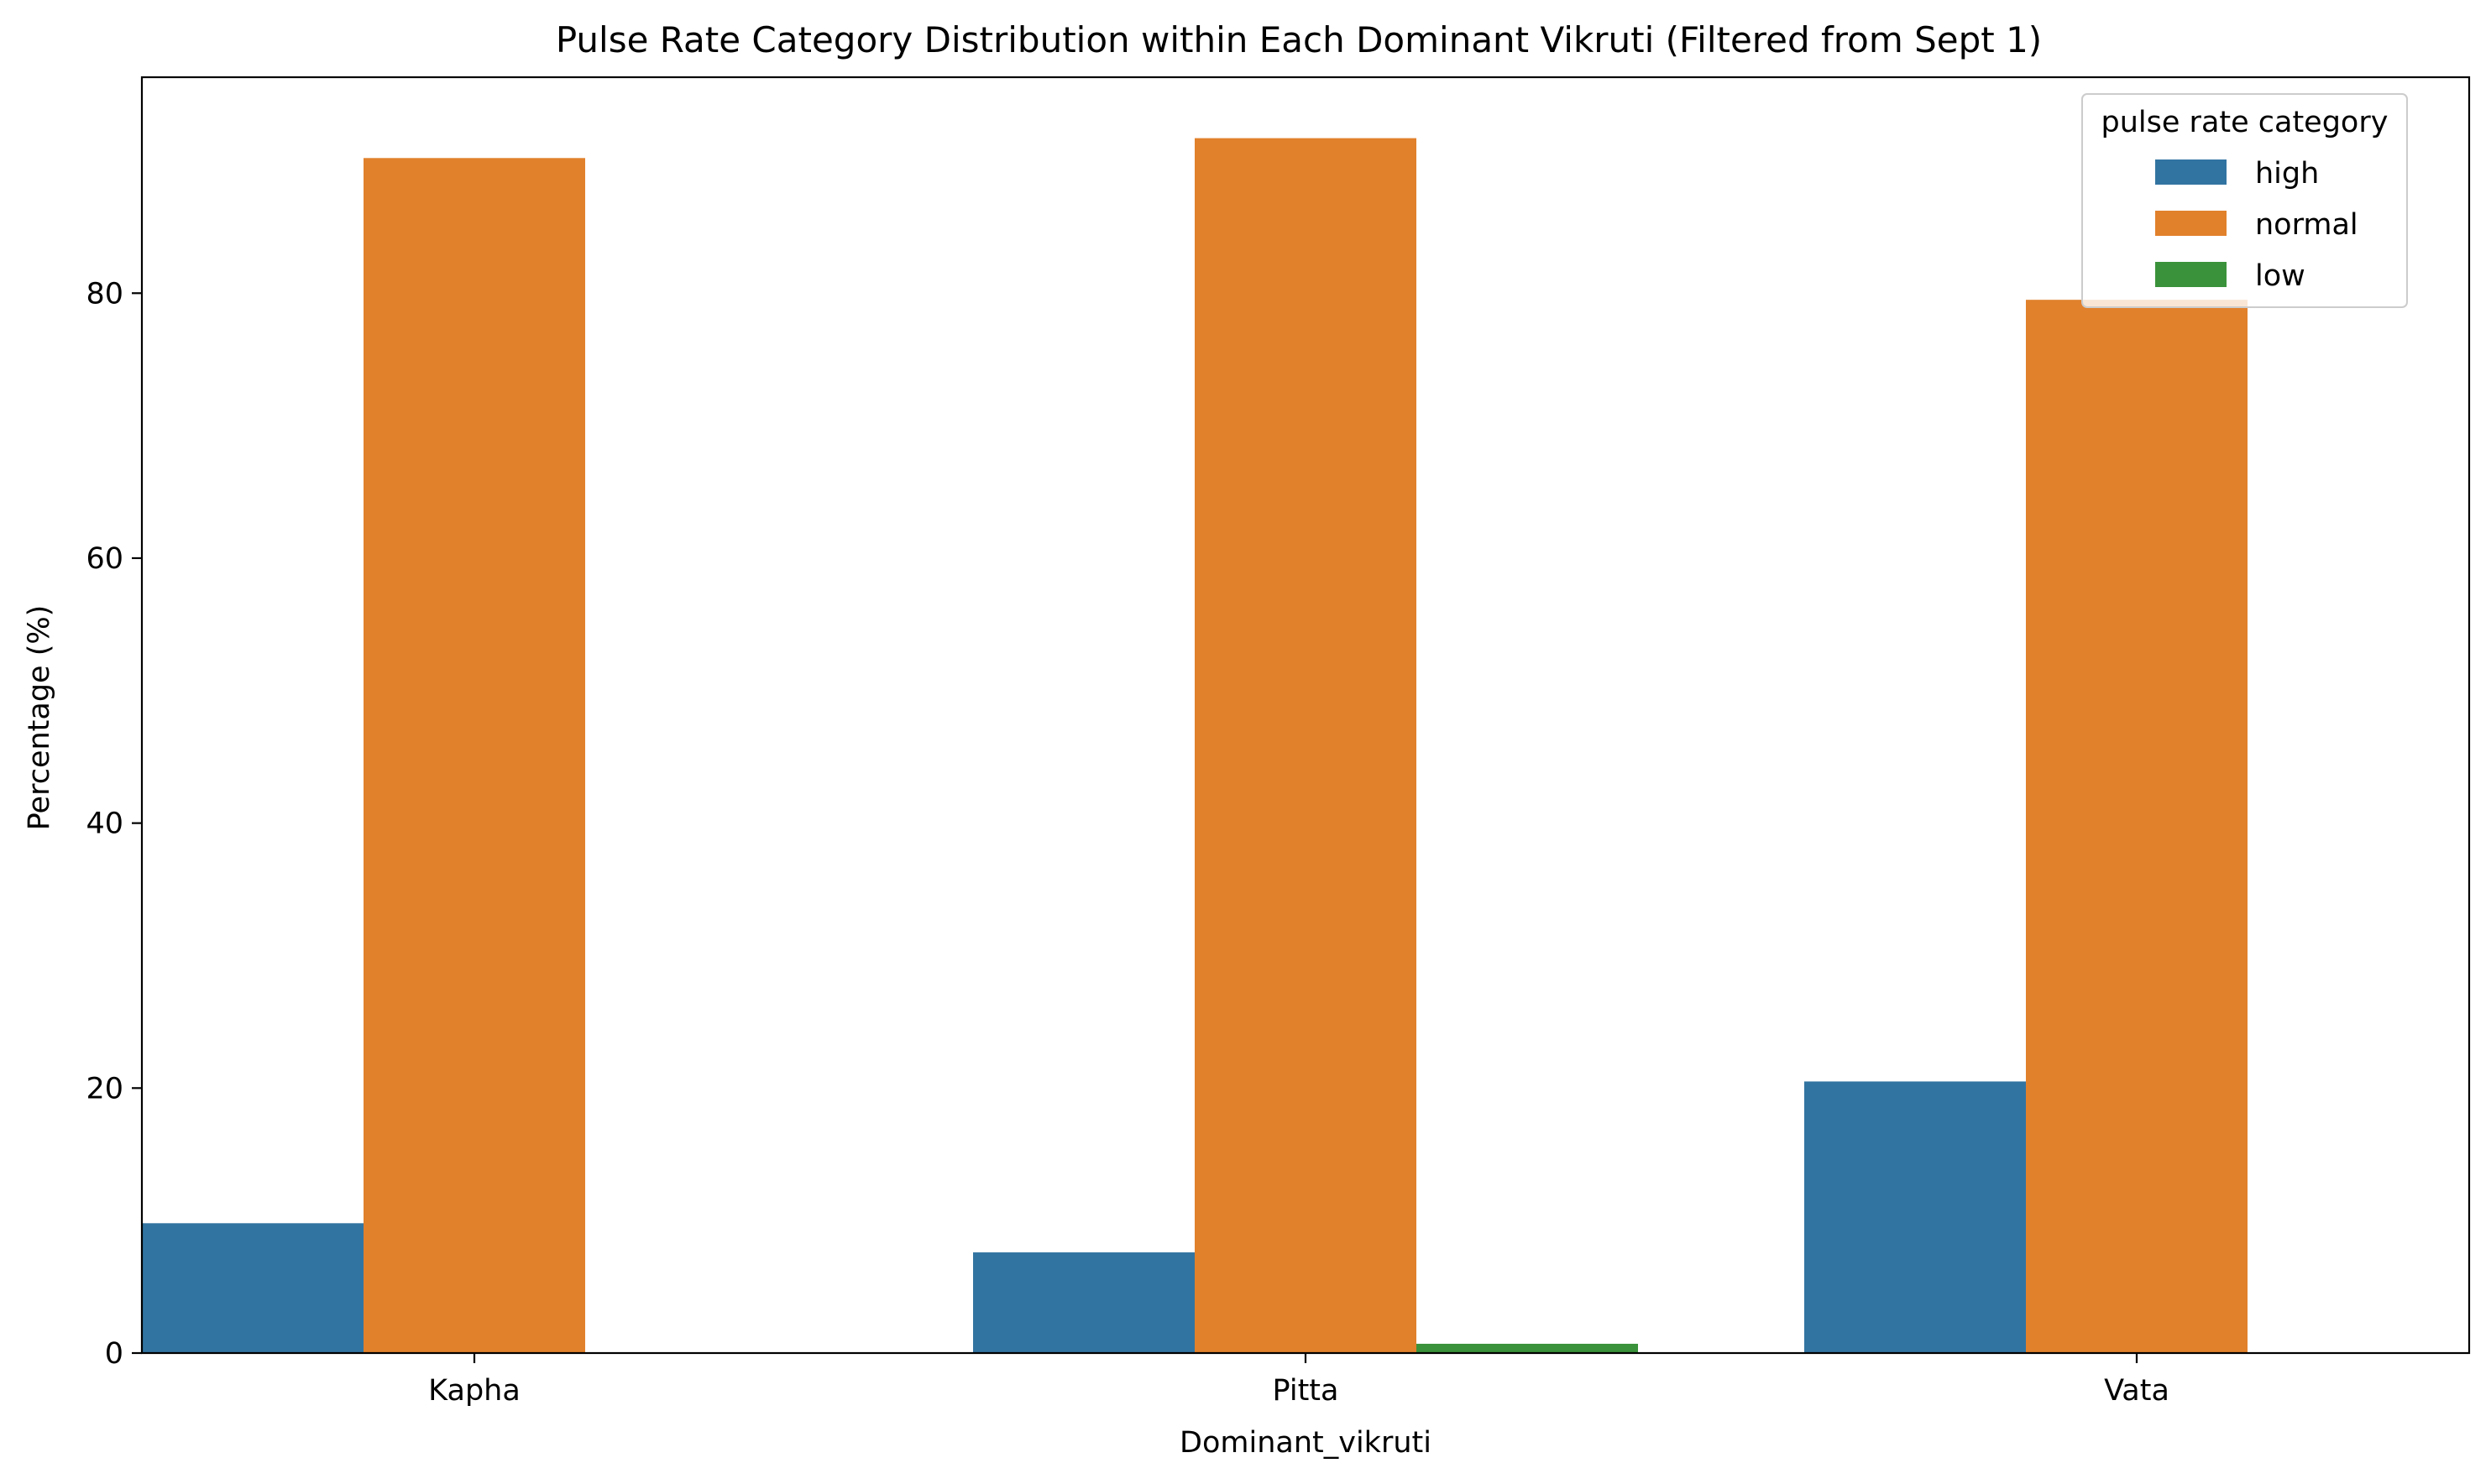 This screenshot has width=2491, height=1484. What do you see at coordinates (105, 1088) in the screenshot?
I see `y-tick-label-20: 20` at bounding box center [105, 1088].